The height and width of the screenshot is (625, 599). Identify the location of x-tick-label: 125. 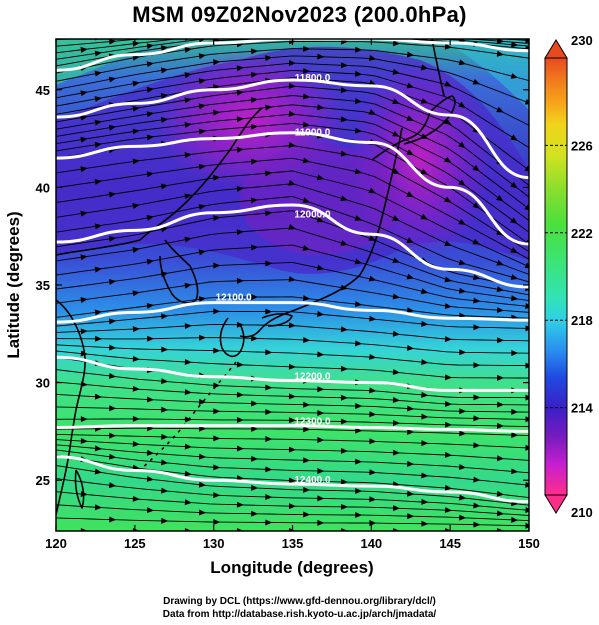
(135, 543).